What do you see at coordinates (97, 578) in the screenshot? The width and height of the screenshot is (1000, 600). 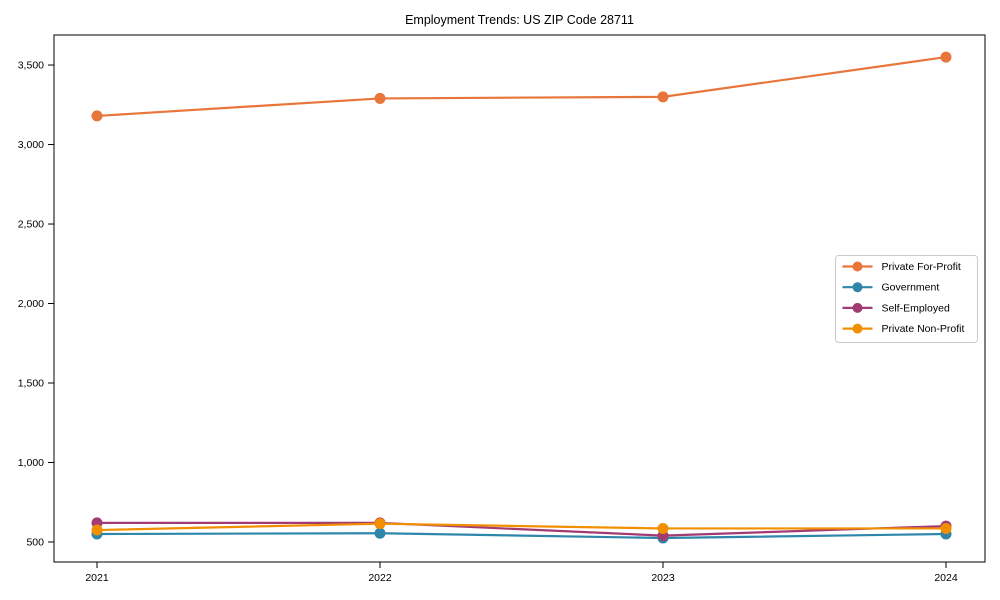 I see `x-axis-tick-label: 2021` at bounding box center [97, 578].